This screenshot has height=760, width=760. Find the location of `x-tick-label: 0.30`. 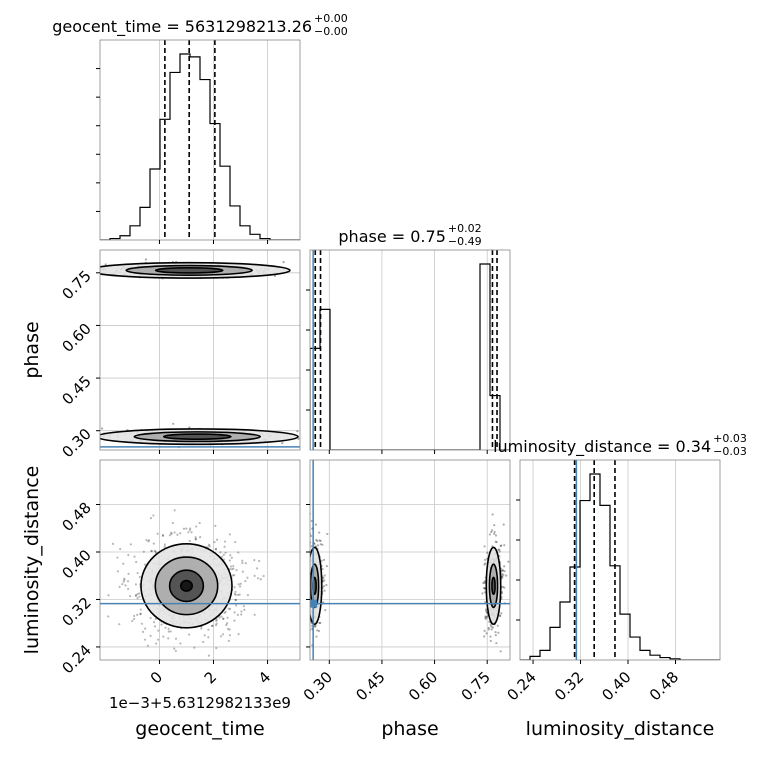

x-tick-label: 0.30 is located at coordinates (318, 686).